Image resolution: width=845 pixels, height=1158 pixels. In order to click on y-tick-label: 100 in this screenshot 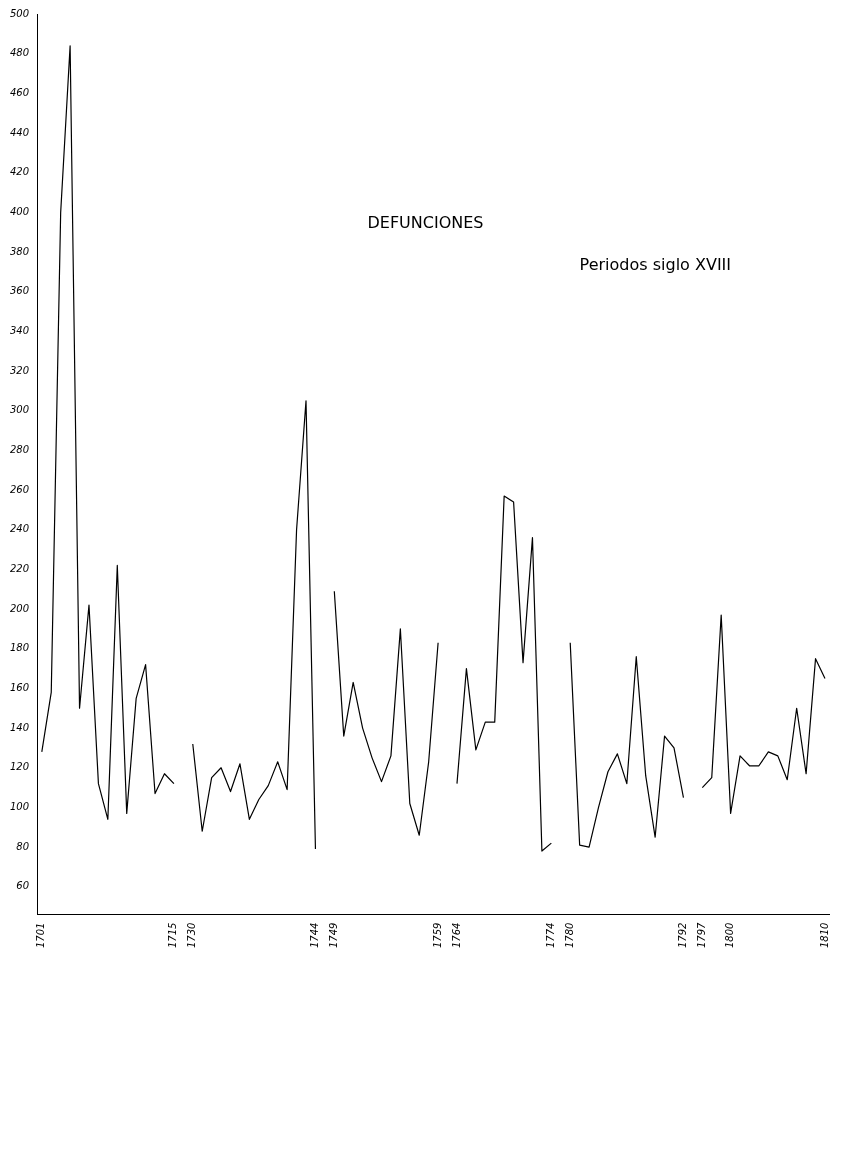, I will do `click(19, 807)`.